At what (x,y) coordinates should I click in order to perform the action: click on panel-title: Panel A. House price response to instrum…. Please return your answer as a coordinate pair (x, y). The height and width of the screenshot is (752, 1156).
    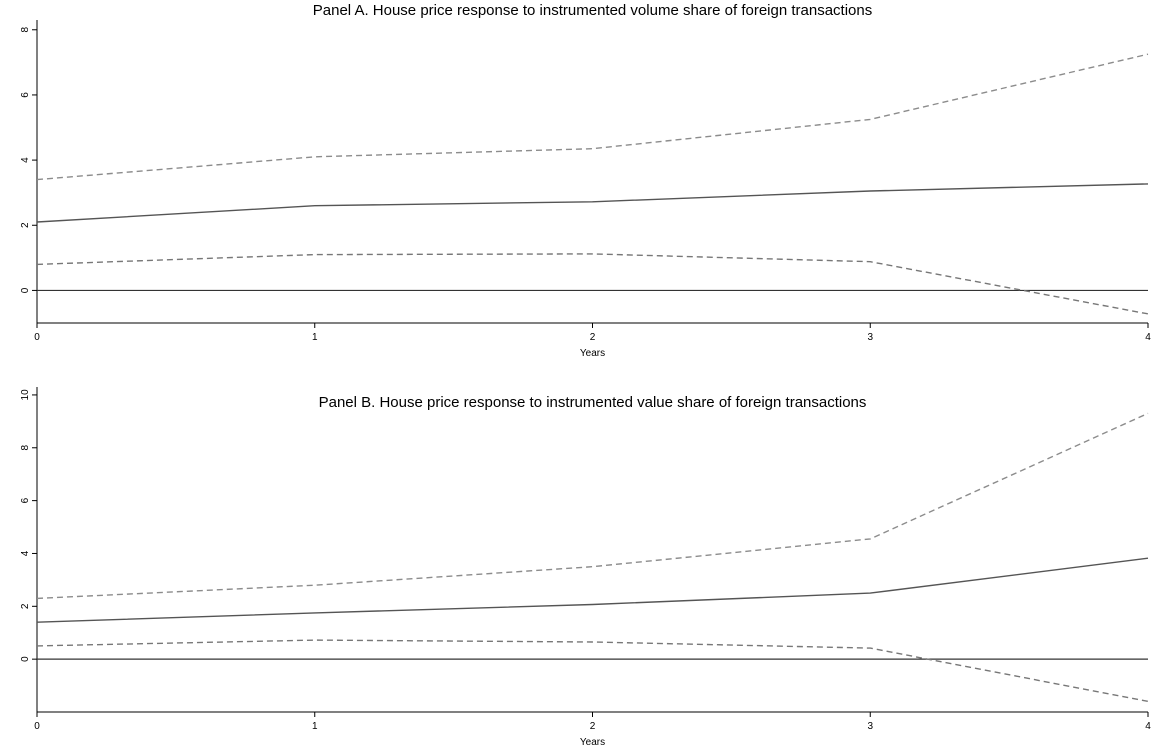
    Looking at the image, I should click on (592, 10).